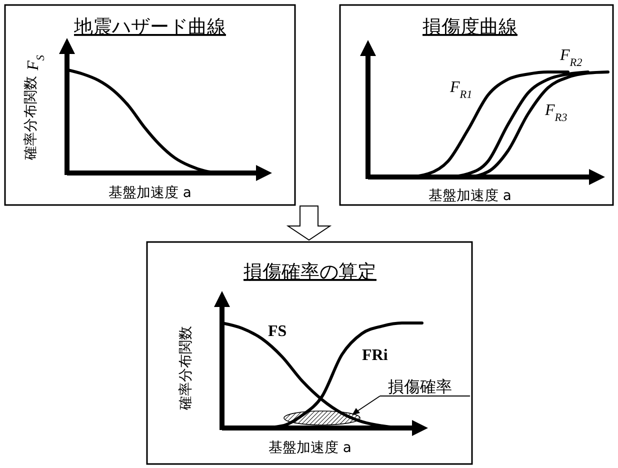  I want to click on chart-title: 損傷確率の算定, so click(310, 272).